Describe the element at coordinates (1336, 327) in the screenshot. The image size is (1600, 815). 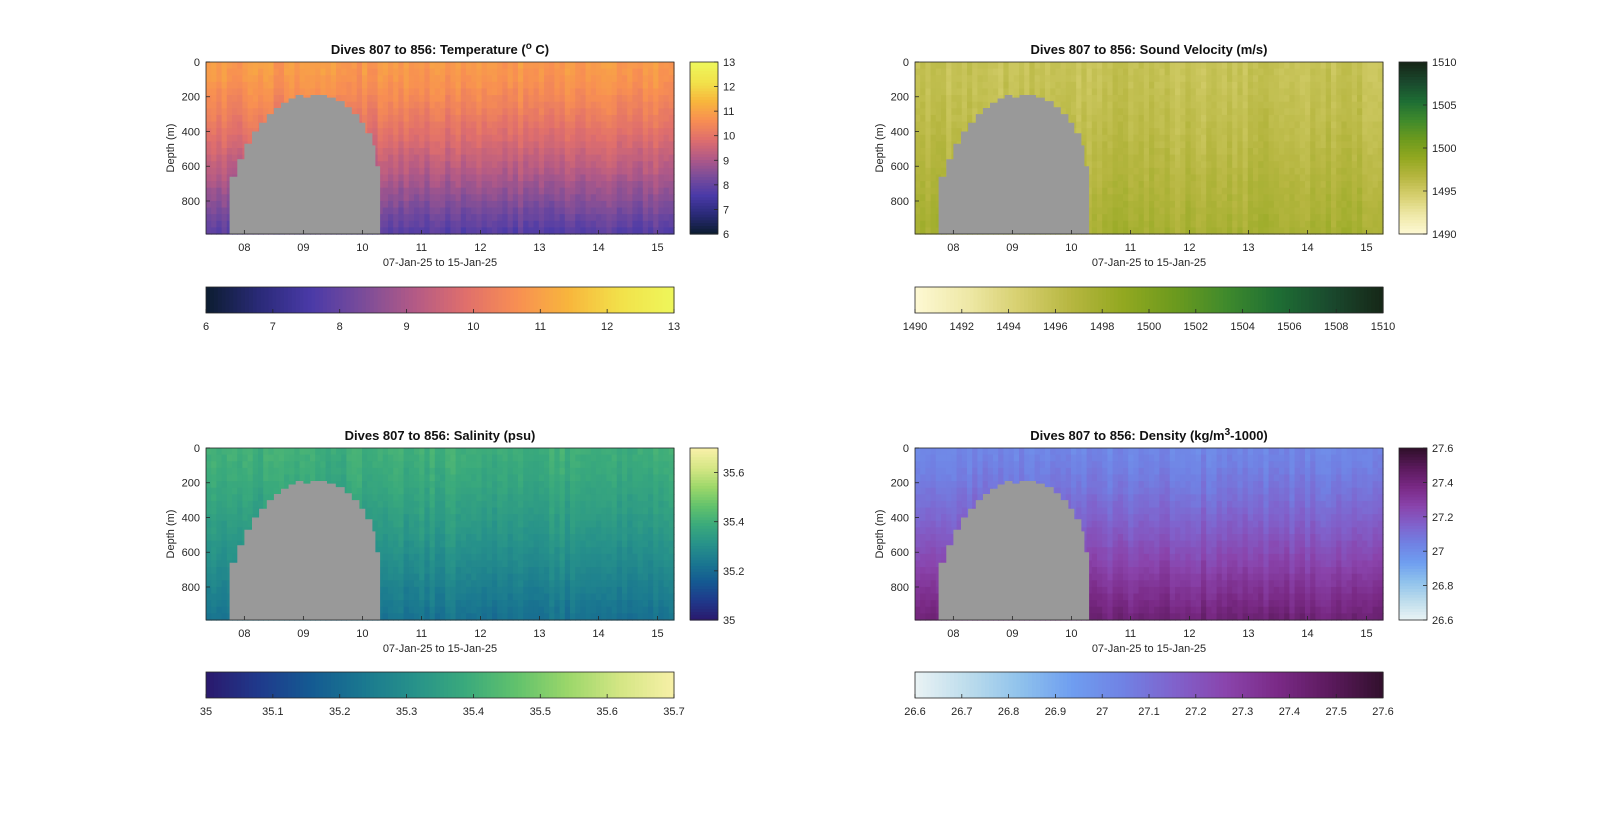
I see `colorbar-tick-label: 1508` at that location.